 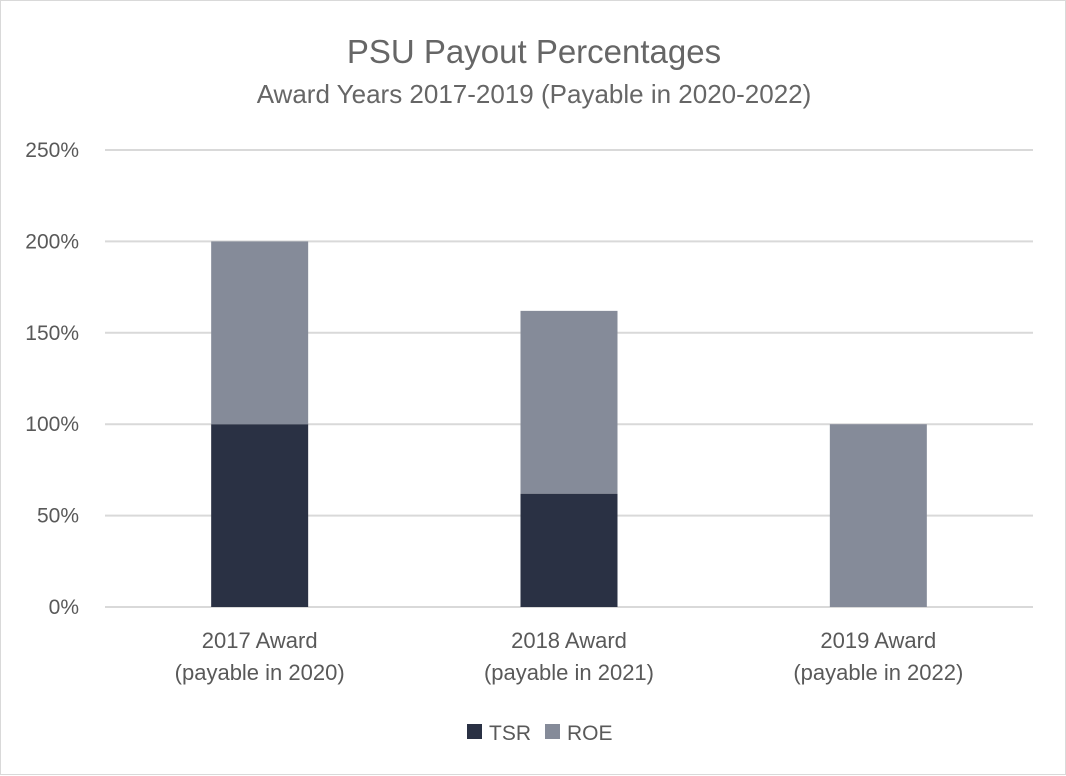 What do you see at coordinates (52, 333) in the screenshot?
I see `y-tick-label: 150%` at bounding box center [52, 333].